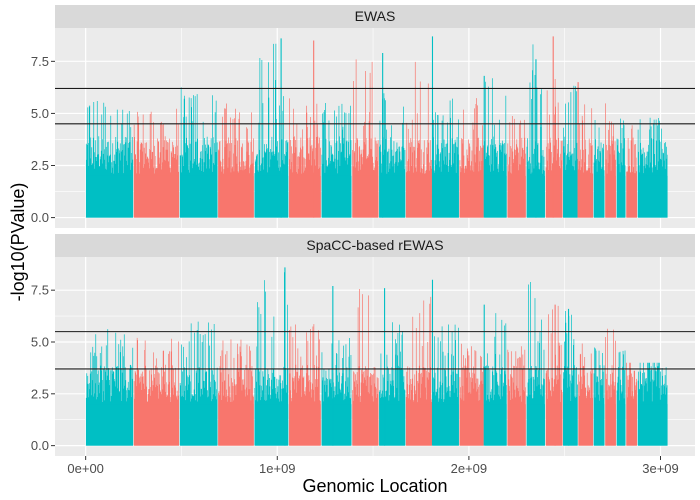 Image resolution: width=700 pixels, height=500 pixels. What do you see at coordinates (373, 466) in the screenshot?
I see `x-axis: 0e+00 1e+09 2e+09 3e+09` at bounding box center [373, 466].